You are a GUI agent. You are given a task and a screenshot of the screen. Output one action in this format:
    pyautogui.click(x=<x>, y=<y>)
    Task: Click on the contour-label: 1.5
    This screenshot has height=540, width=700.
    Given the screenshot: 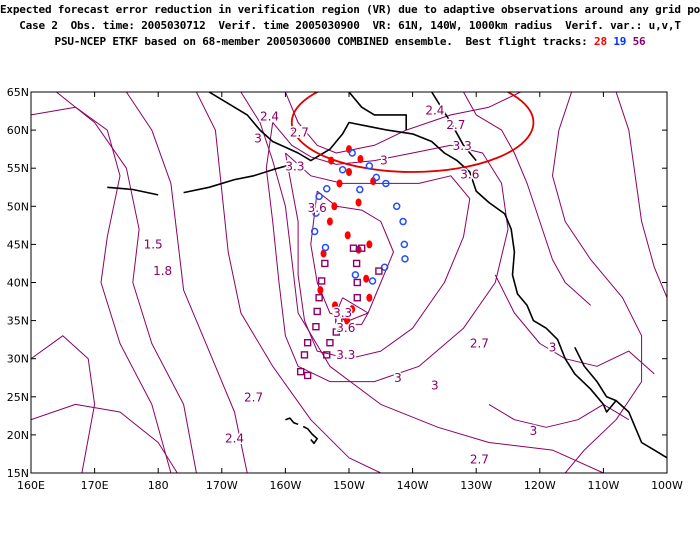 What is the action you would take?
    pyautogui.click(x=153, y=244)
    